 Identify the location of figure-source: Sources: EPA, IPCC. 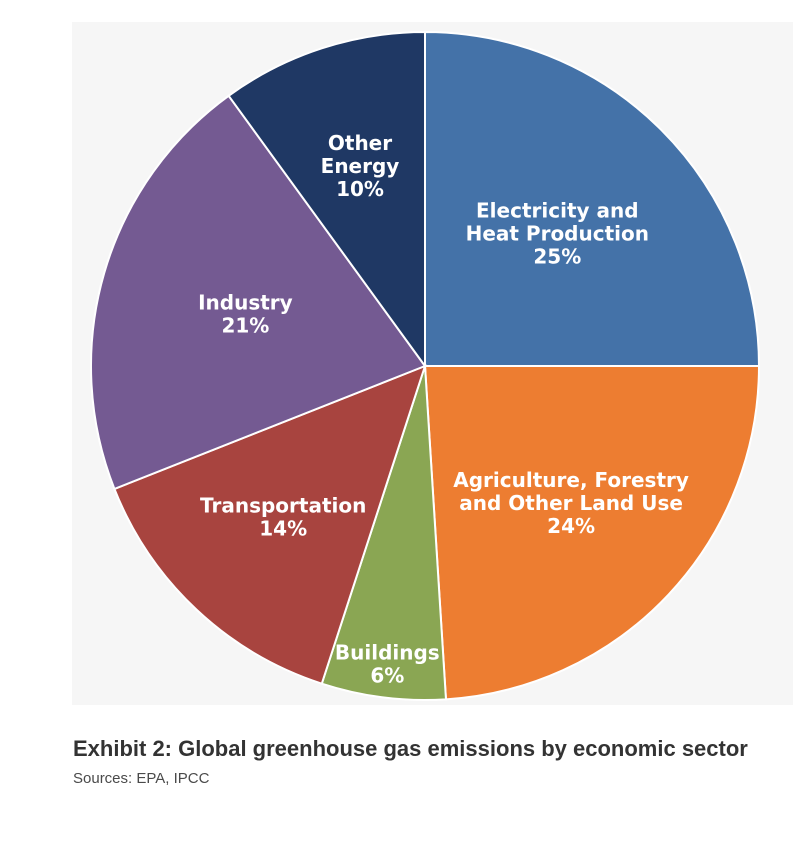
(141, 778).